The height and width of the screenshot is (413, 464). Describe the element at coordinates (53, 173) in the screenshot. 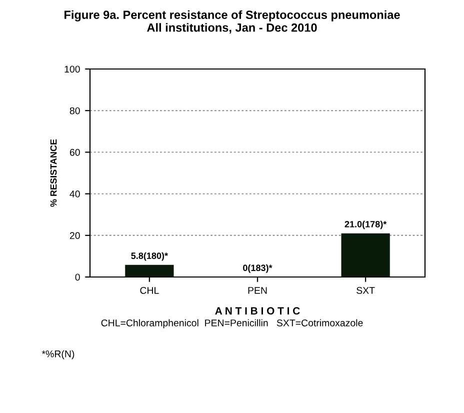

I see `y-axis-title: % RESISTANCE` at that location.